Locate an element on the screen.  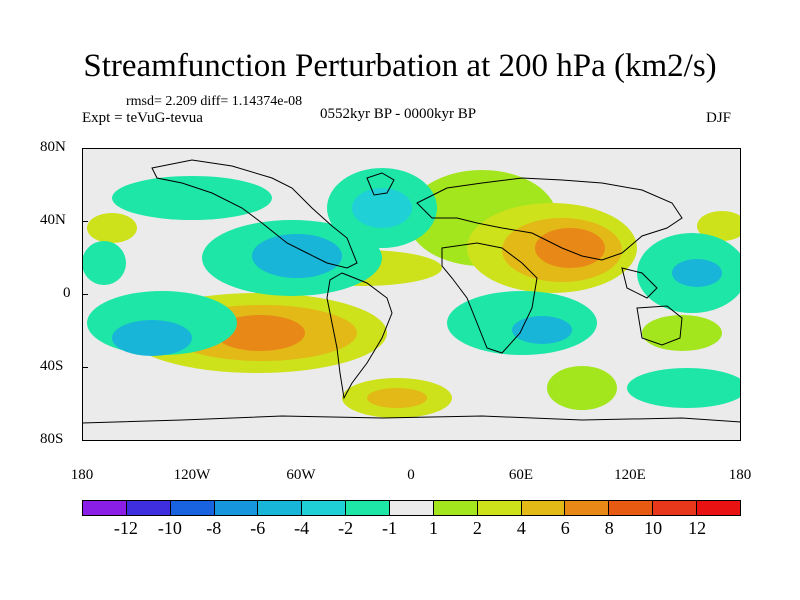
south-pacific-negative-core is located at coordinates (152, 338).